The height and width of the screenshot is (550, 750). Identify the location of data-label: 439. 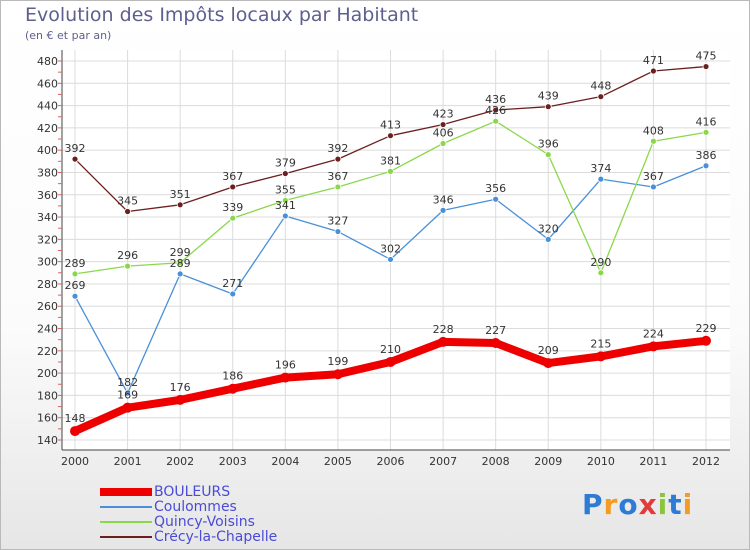
(548, 96).